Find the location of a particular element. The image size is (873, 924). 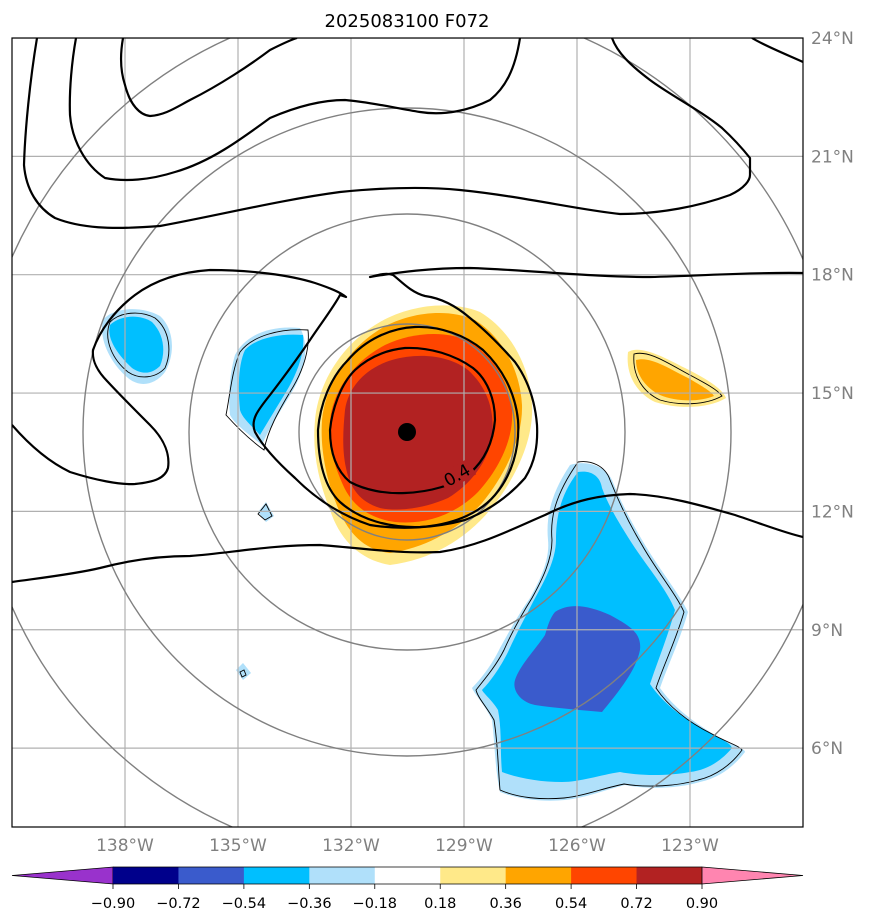

colorbar-tick-label: −0.90 is located at coordinates (113, 904).